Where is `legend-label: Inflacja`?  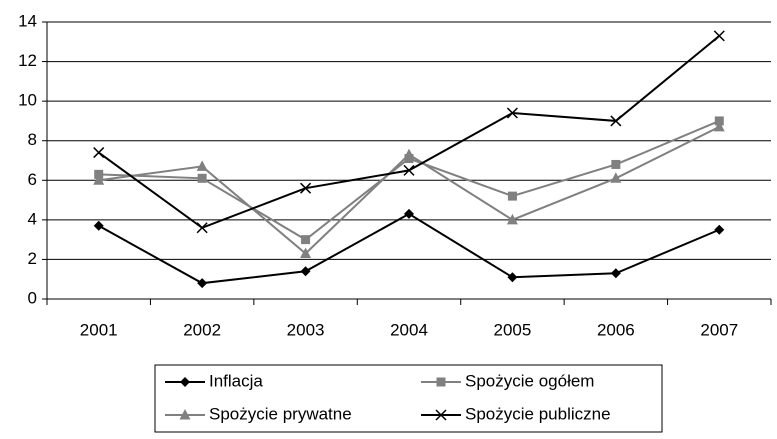
legend-label: Inflacja is located at coordinates (236, 380).